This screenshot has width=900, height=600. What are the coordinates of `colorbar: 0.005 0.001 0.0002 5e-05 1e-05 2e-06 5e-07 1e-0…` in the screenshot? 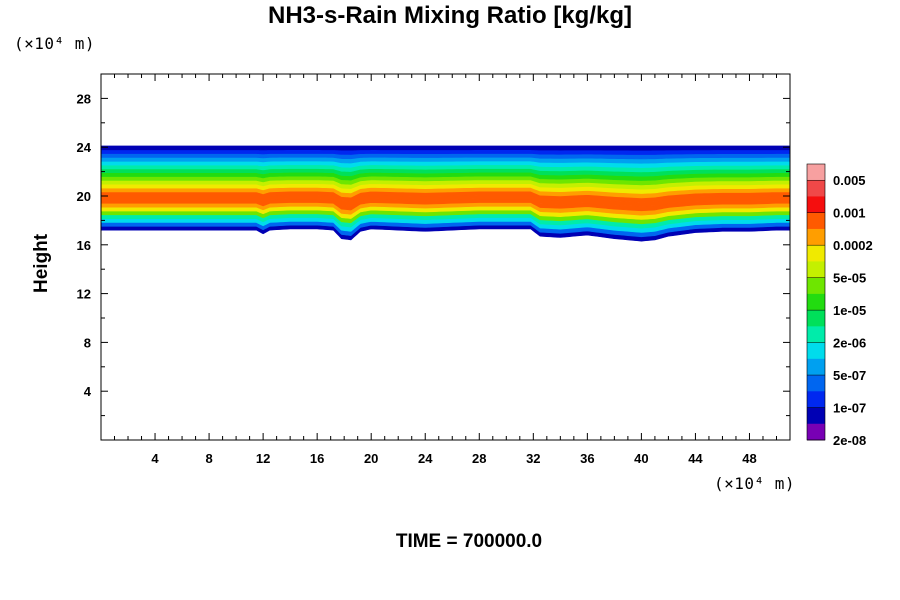 It's located at (839, 305).